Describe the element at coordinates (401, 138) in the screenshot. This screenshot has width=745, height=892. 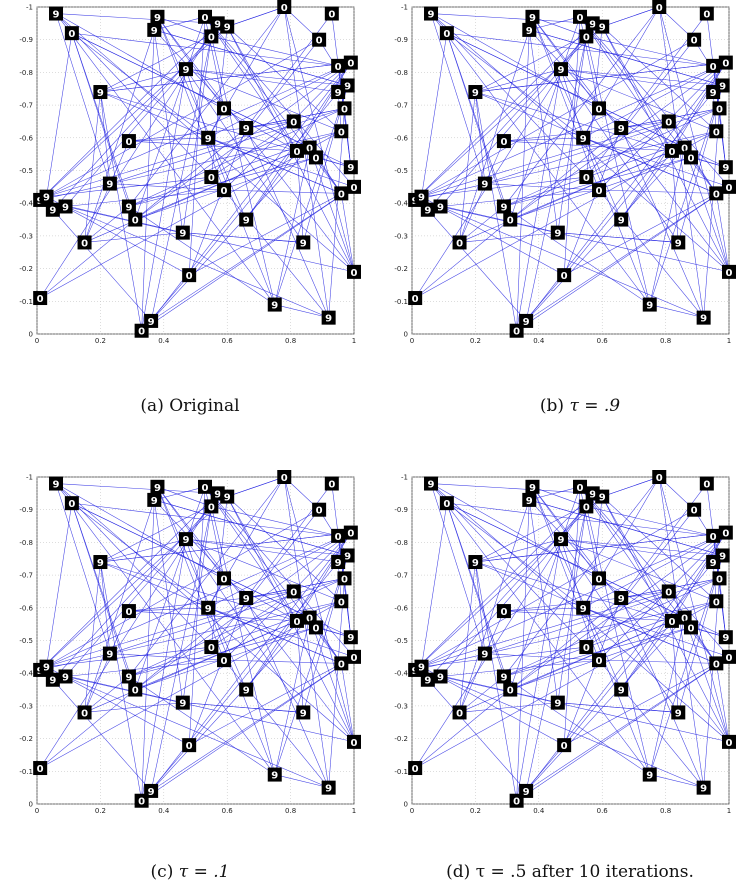
I see `y-tick-label: -0.6` at that location.